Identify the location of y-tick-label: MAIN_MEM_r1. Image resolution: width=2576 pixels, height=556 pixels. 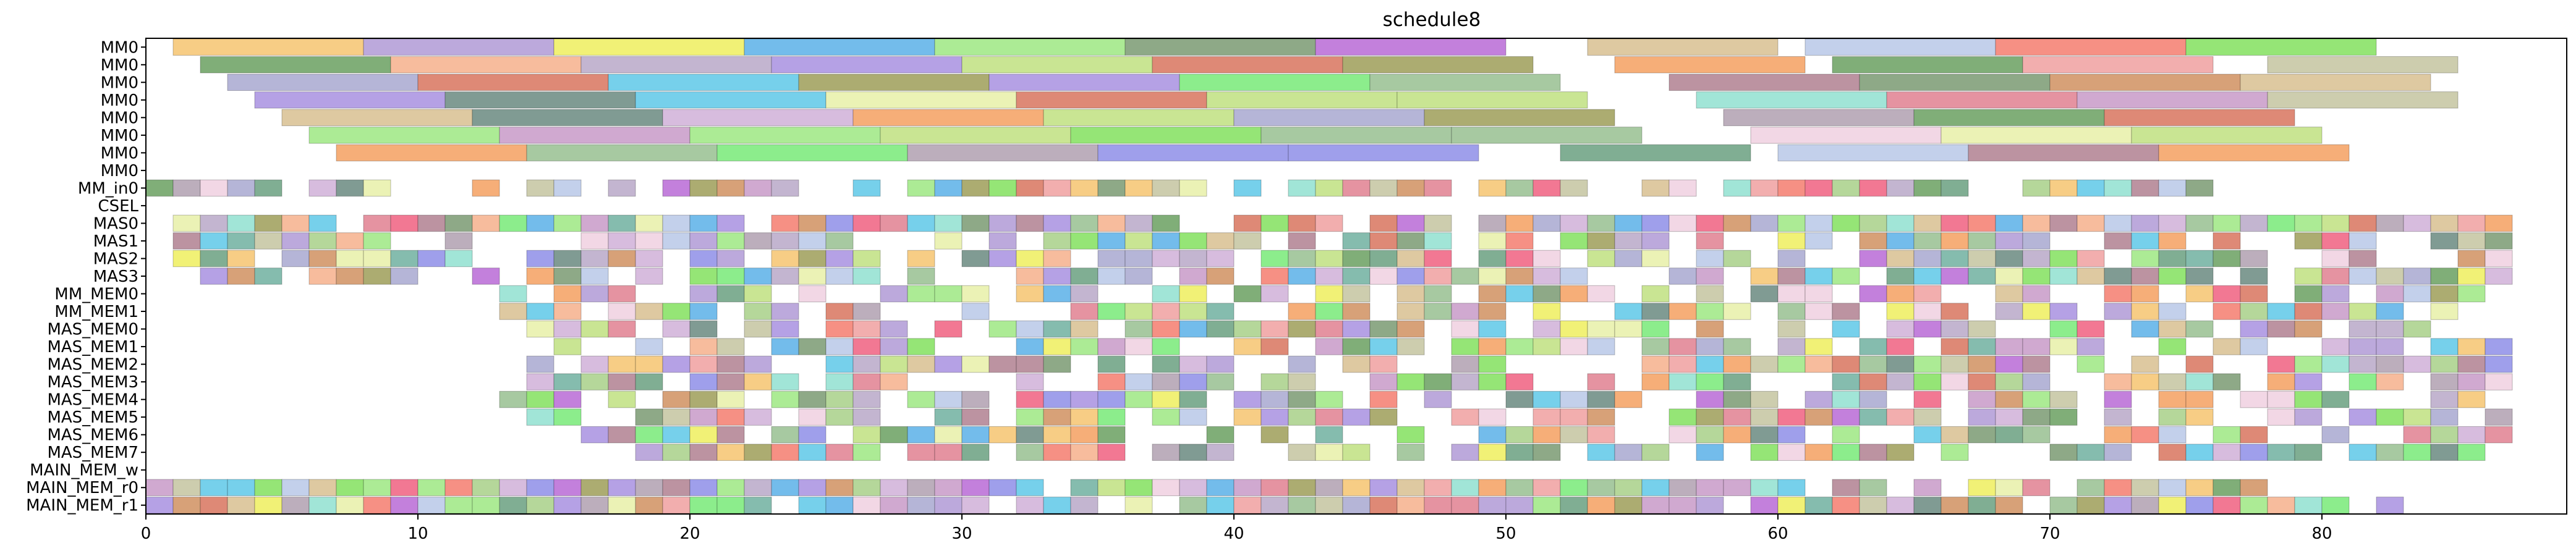
(82, 506).